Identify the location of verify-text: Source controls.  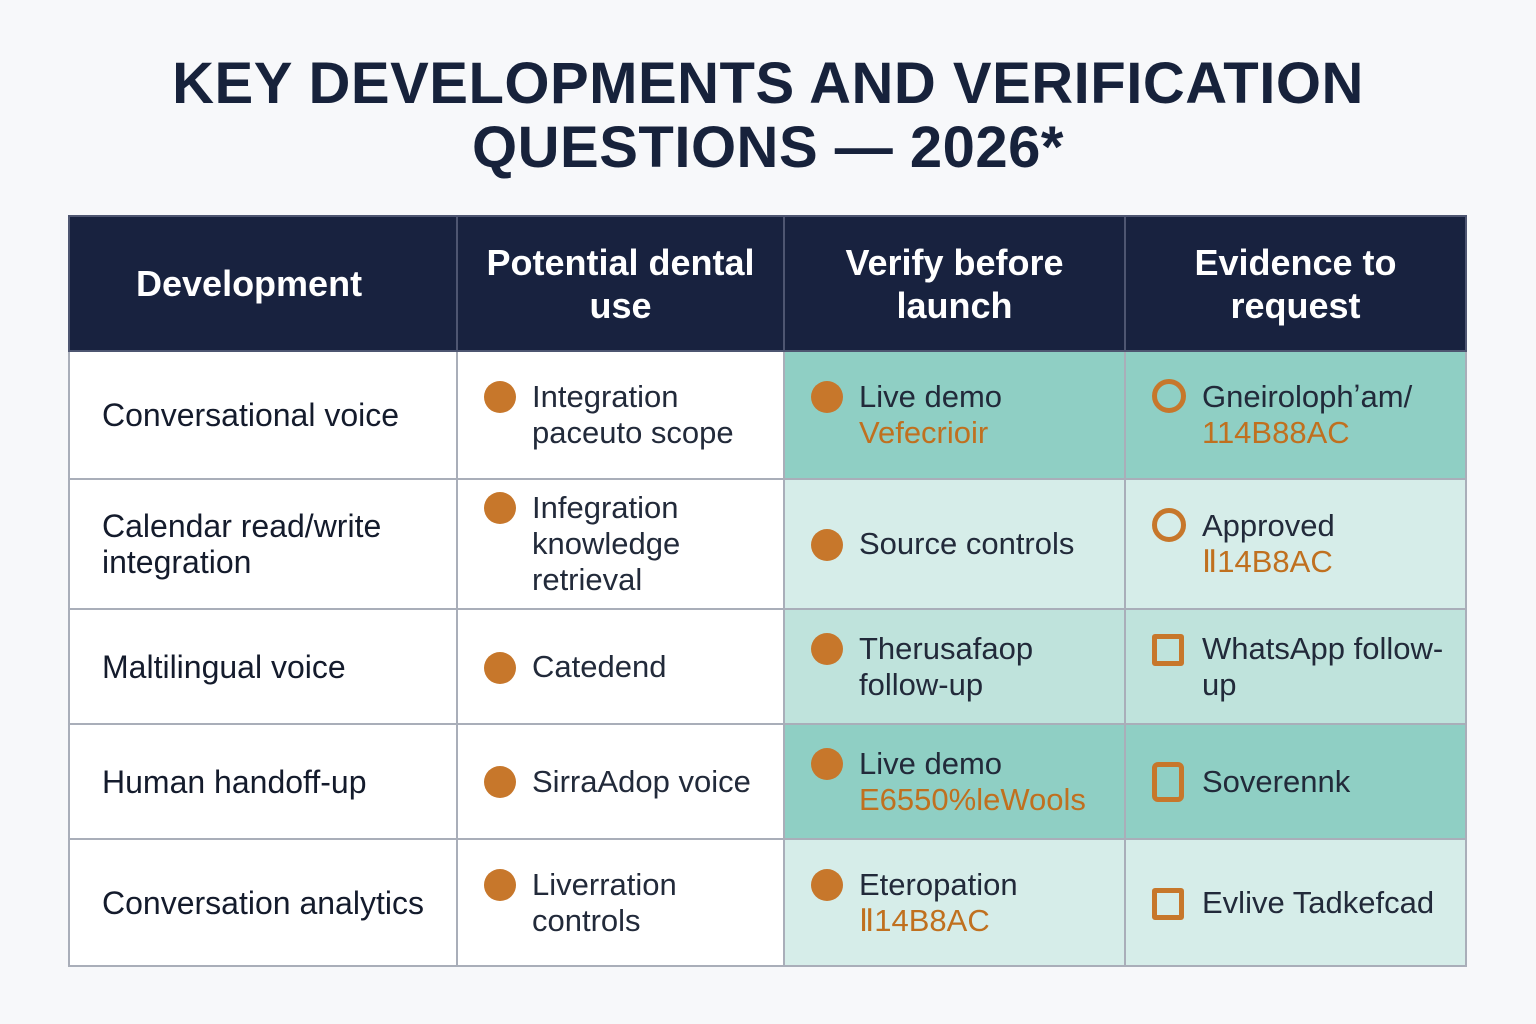
(967, 543).